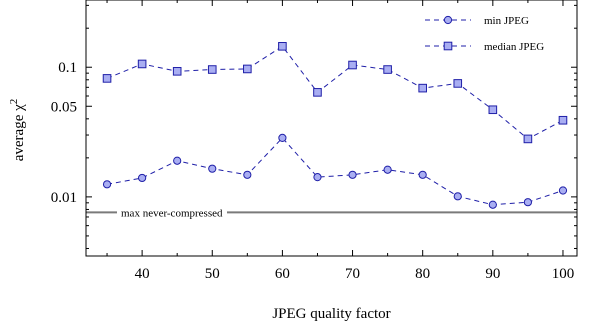  Describe the element at coordinates (67, 68) in the screenshot. I see `y-tick-label: 0.1` at that location.